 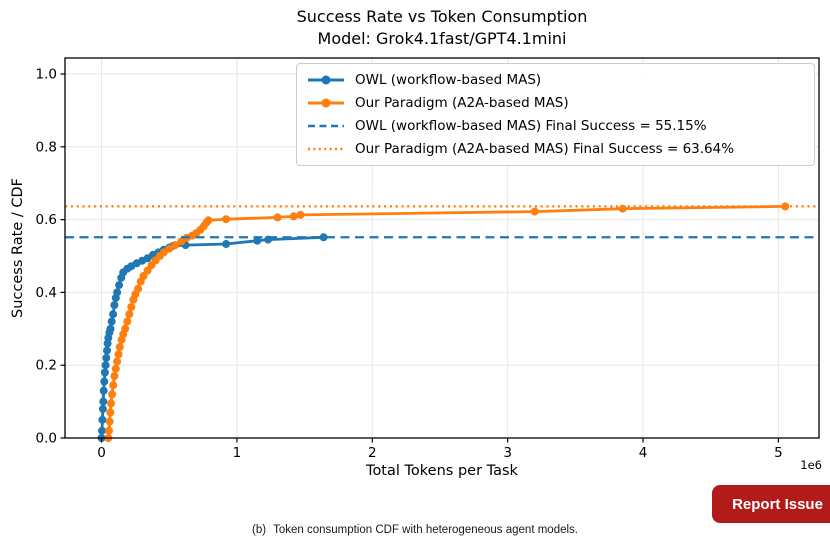 What do you see at coordinates (46, 366) in the screenshot?
I see `y-tick-label: 0.2` at bounding box center [46, 366].